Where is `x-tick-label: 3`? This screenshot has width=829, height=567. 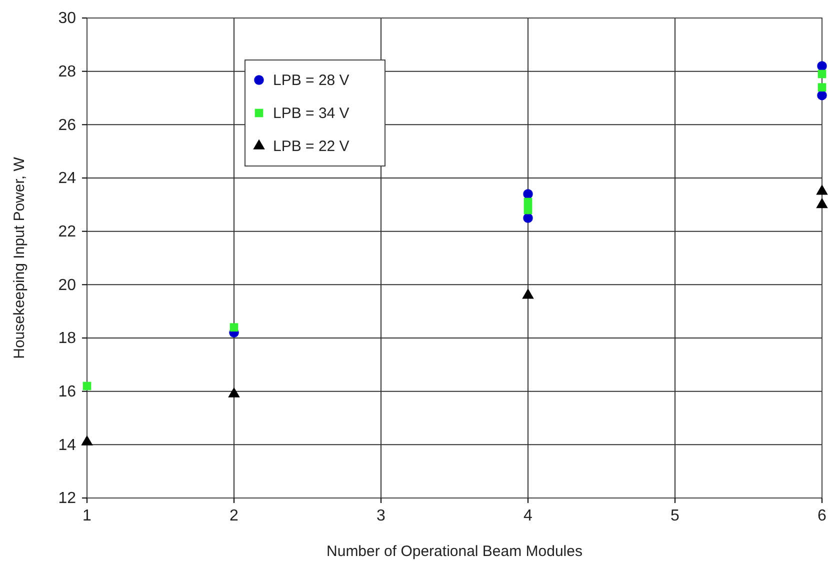 x-tick-label: 3 is located at coordinates (381, 515).